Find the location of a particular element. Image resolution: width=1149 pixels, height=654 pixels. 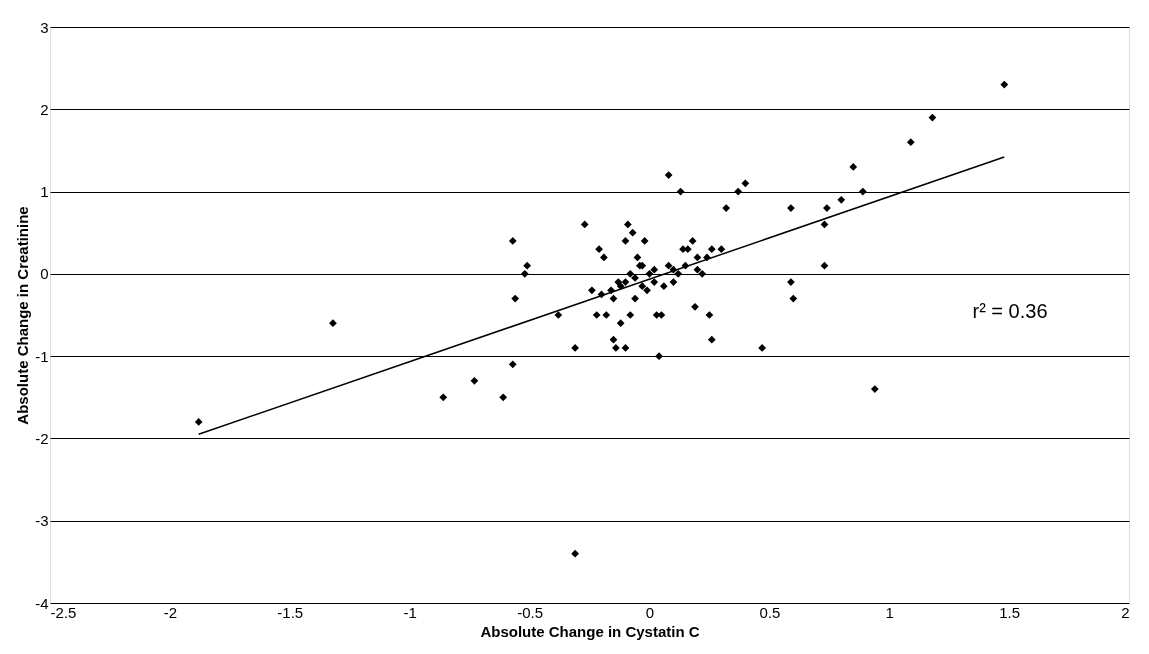

x-tick-label: -1.5 is located at coordinates (290, 612).